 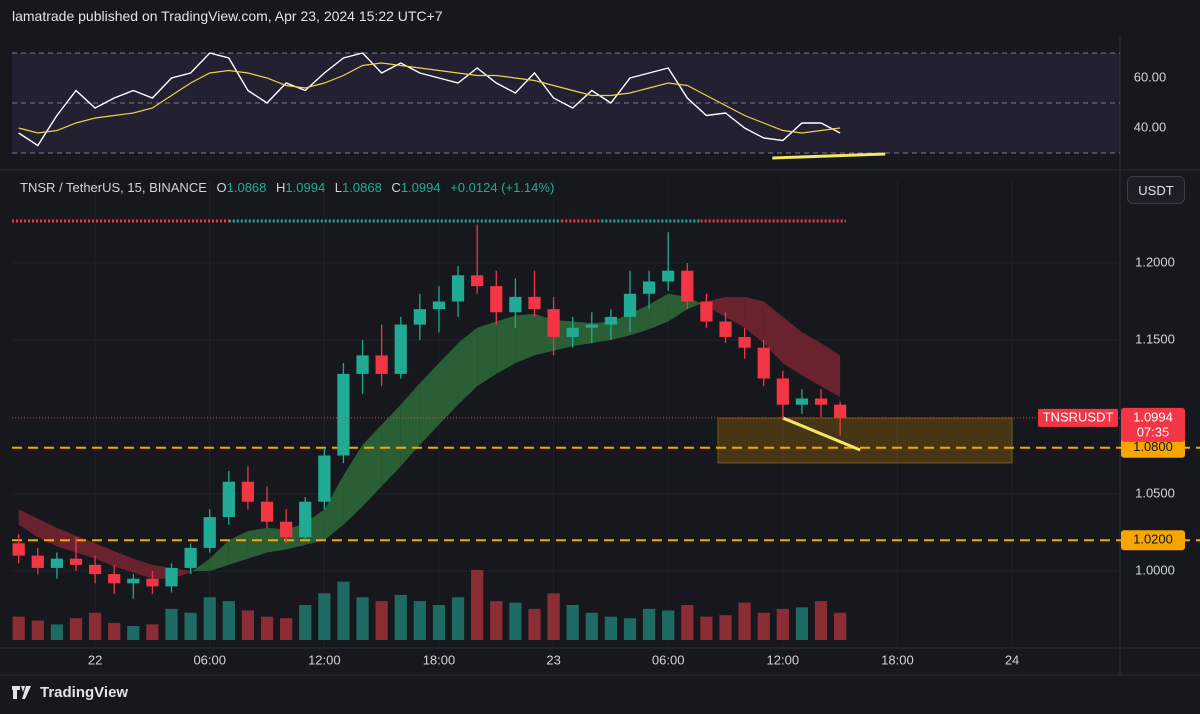 I want to click on symbol-label: TNSRUSDT, so click(x=1078, y=416).